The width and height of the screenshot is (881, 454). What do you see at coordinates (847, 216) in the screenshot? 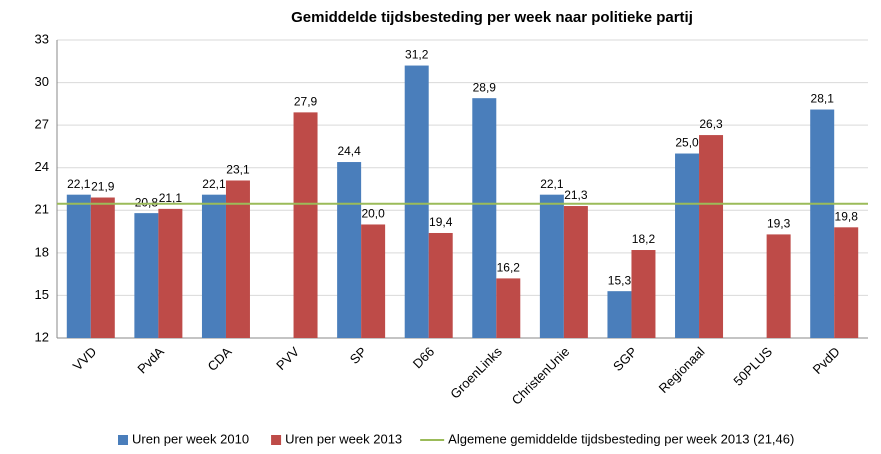
I see `value-label: 19,8` at bounding box center [847, 216].